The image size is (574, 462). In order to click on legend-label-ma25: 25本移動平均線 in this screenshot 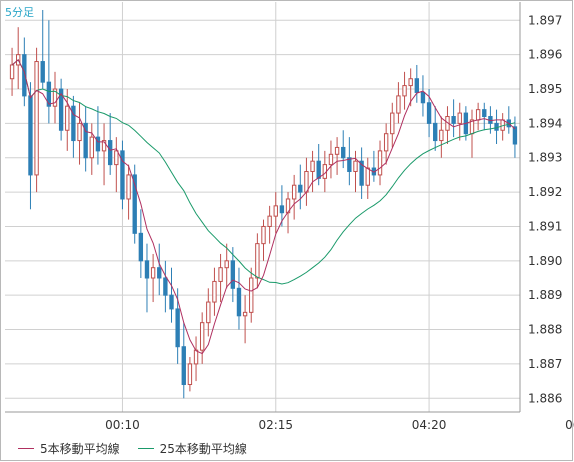, I will do `click(203, 449)`.